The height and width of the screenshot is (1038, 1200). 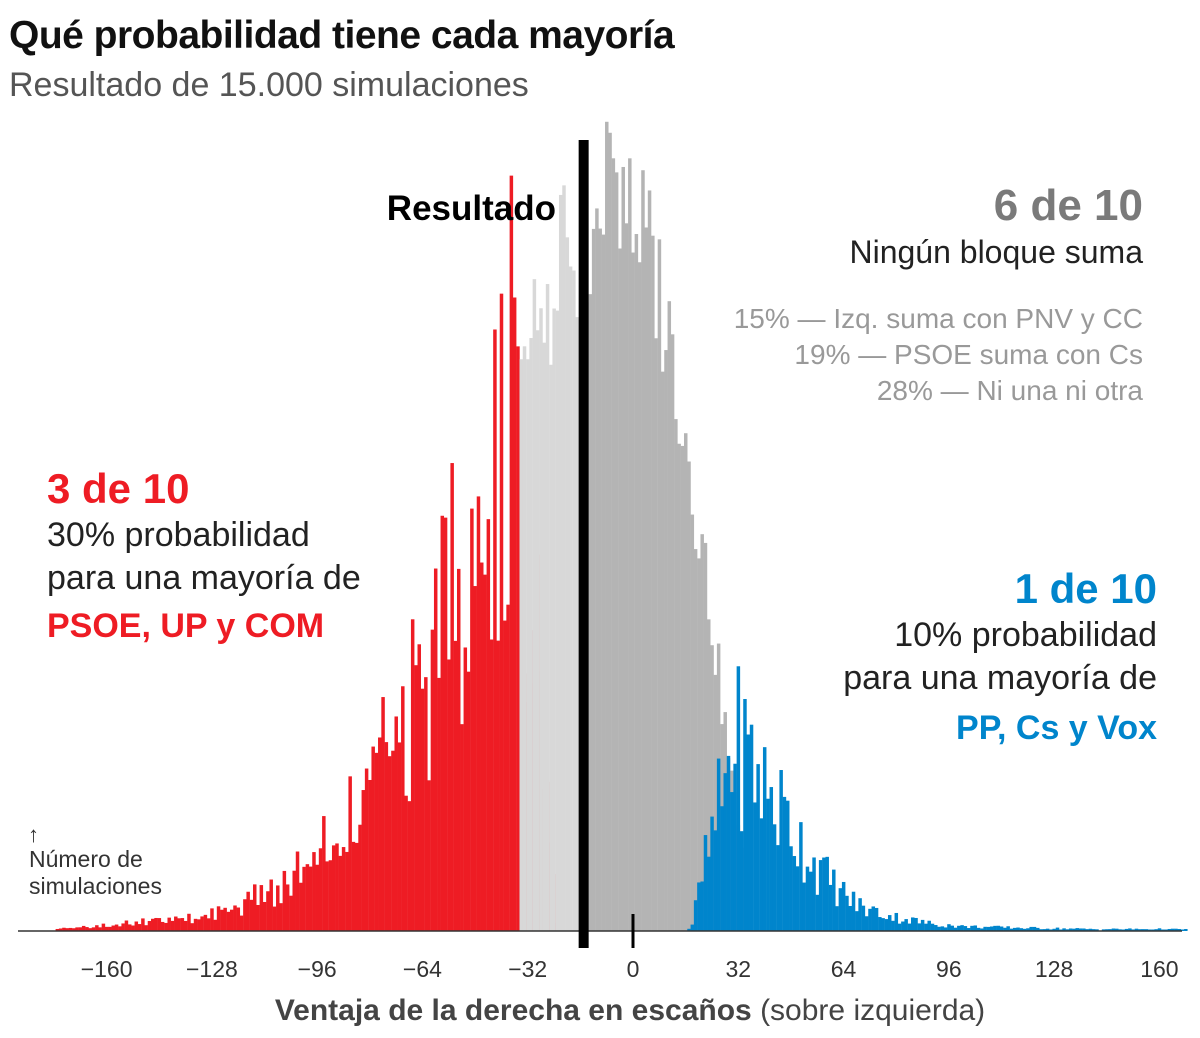 What do you see at coordinates (844, 969) in the screenshot?
I see `x-tick-label: 64` at bounding box center [844, 969].